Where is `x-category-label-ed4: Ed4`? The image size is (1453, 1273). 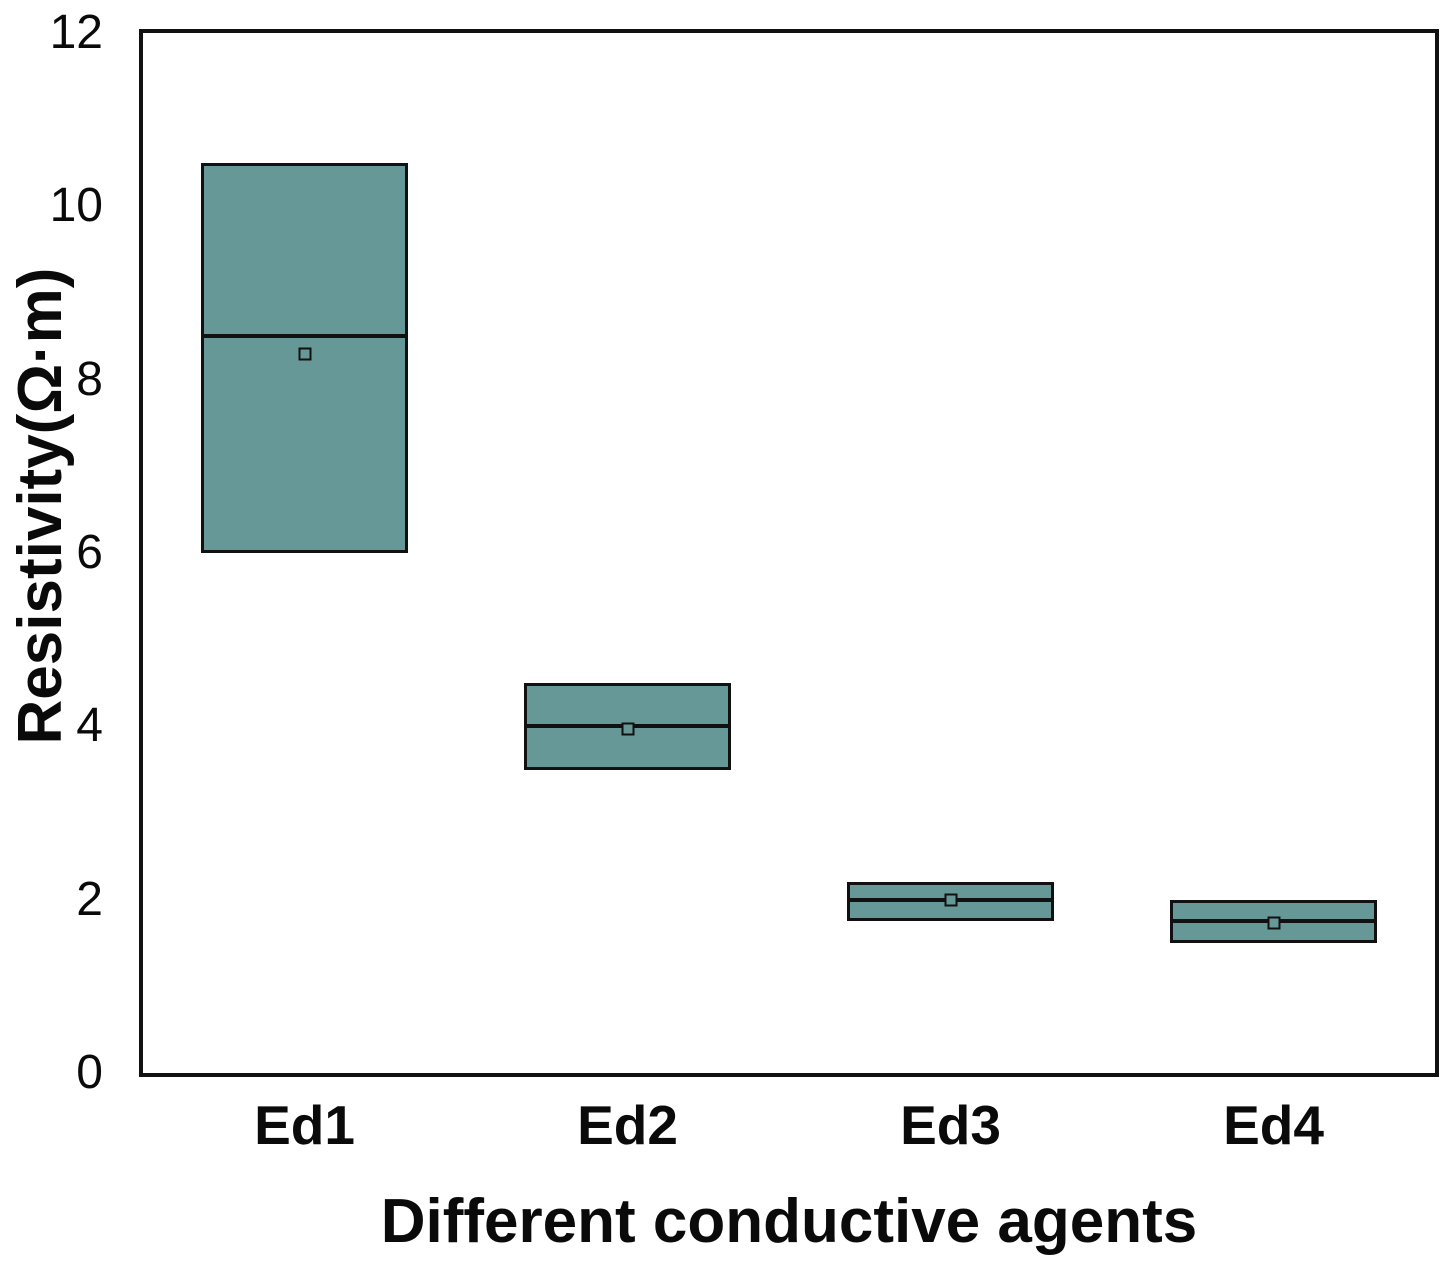
x-category-label-ed4: Ed4 is located at coordinates (1273, 1125).